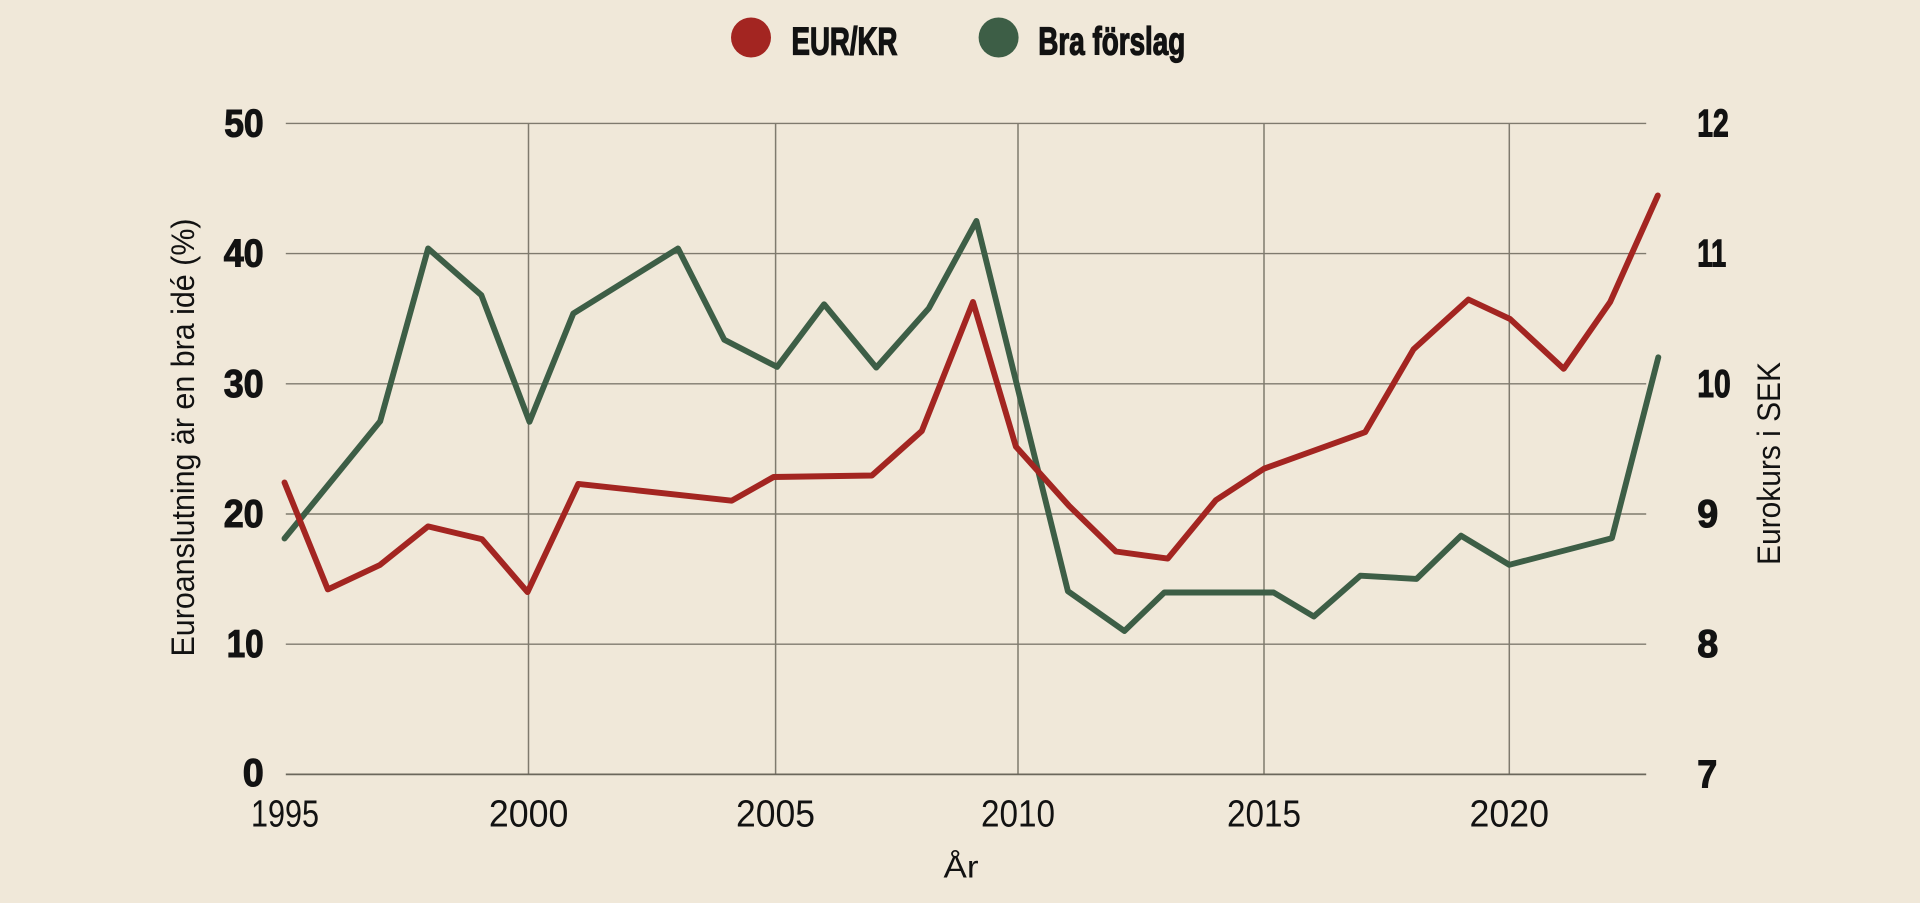 This screenshot has height=903, width=1920. Describe the element at coordinates (1707, 774) in the screenshot. I see `svg-text: 7` at that location.